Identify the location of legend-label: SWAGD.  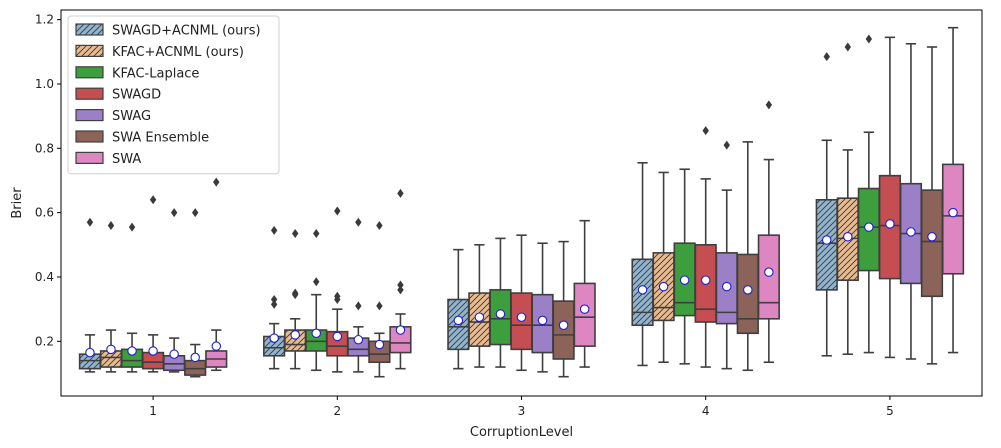
(136, 95).